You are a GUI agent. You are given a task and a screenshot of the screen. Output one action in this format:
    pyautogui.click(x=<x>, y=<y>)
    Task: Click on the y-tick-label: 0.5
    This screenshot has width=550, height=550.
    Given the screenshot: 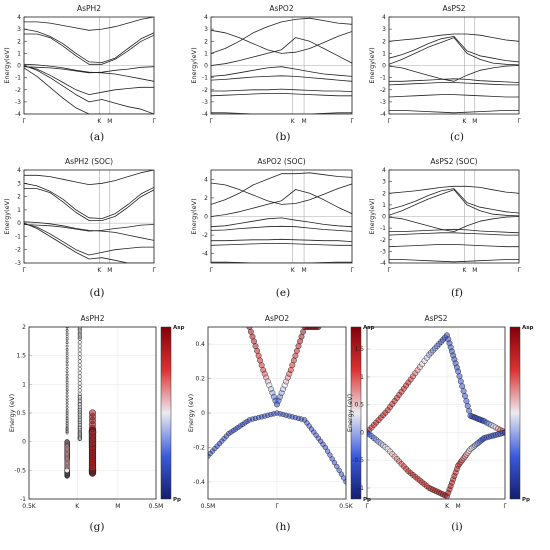 What is the action you would take?
    pyautogui.click(x=359, y=405)
    